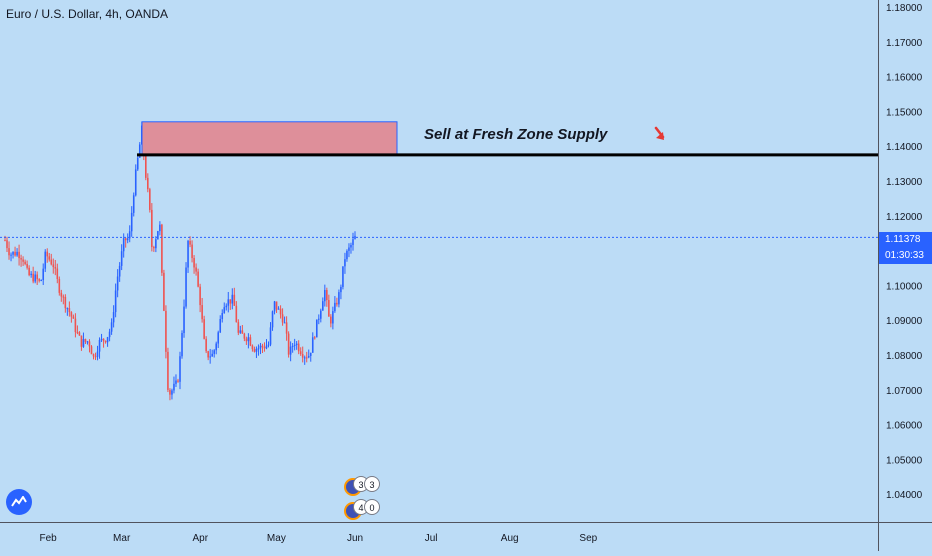 The width and height of the screenshot is (932, 556). Describe the element at coordinates (19, 502) in the screenshot. I see `tradingview-logo-icon` at that location.